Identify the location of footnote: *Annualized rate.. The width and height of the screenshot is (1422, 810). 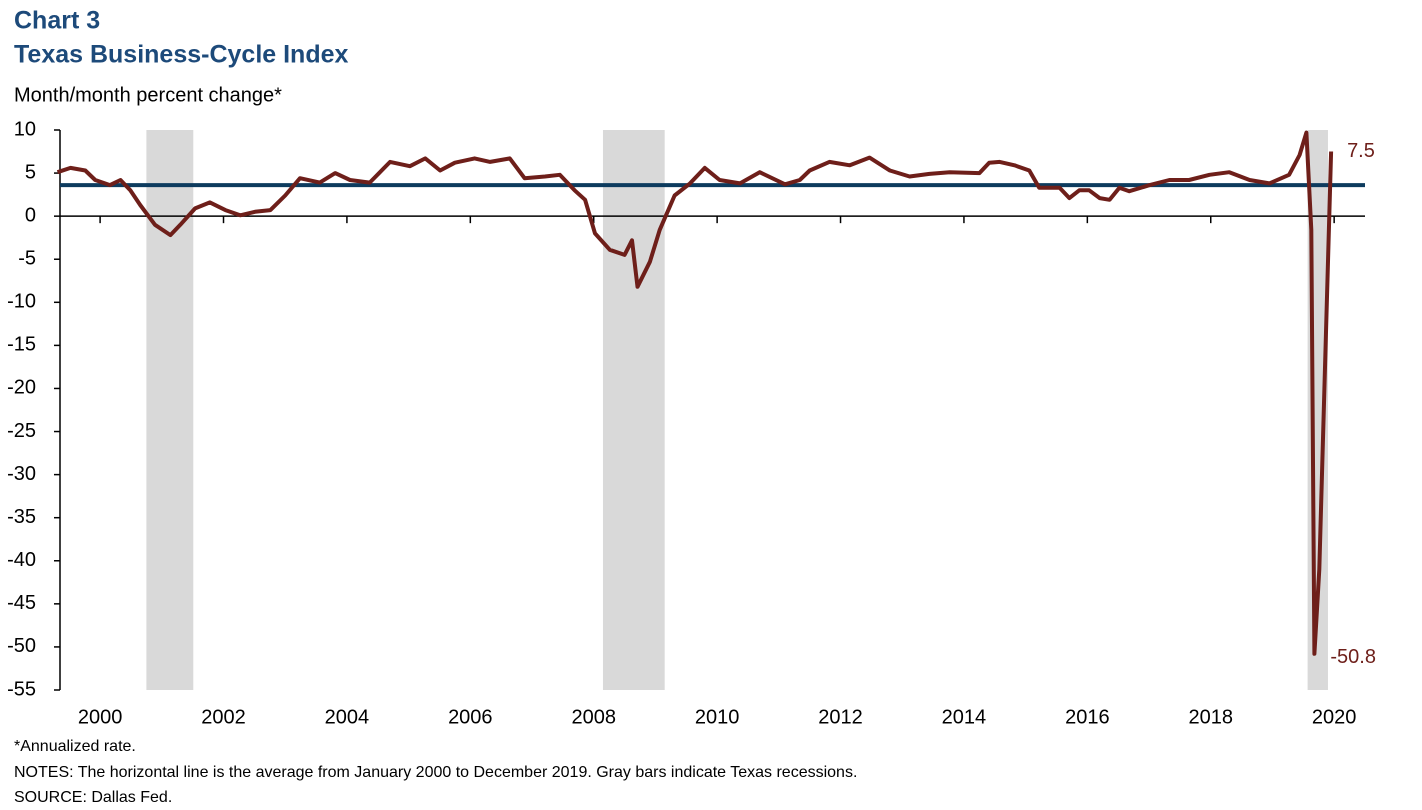
(75, 746).